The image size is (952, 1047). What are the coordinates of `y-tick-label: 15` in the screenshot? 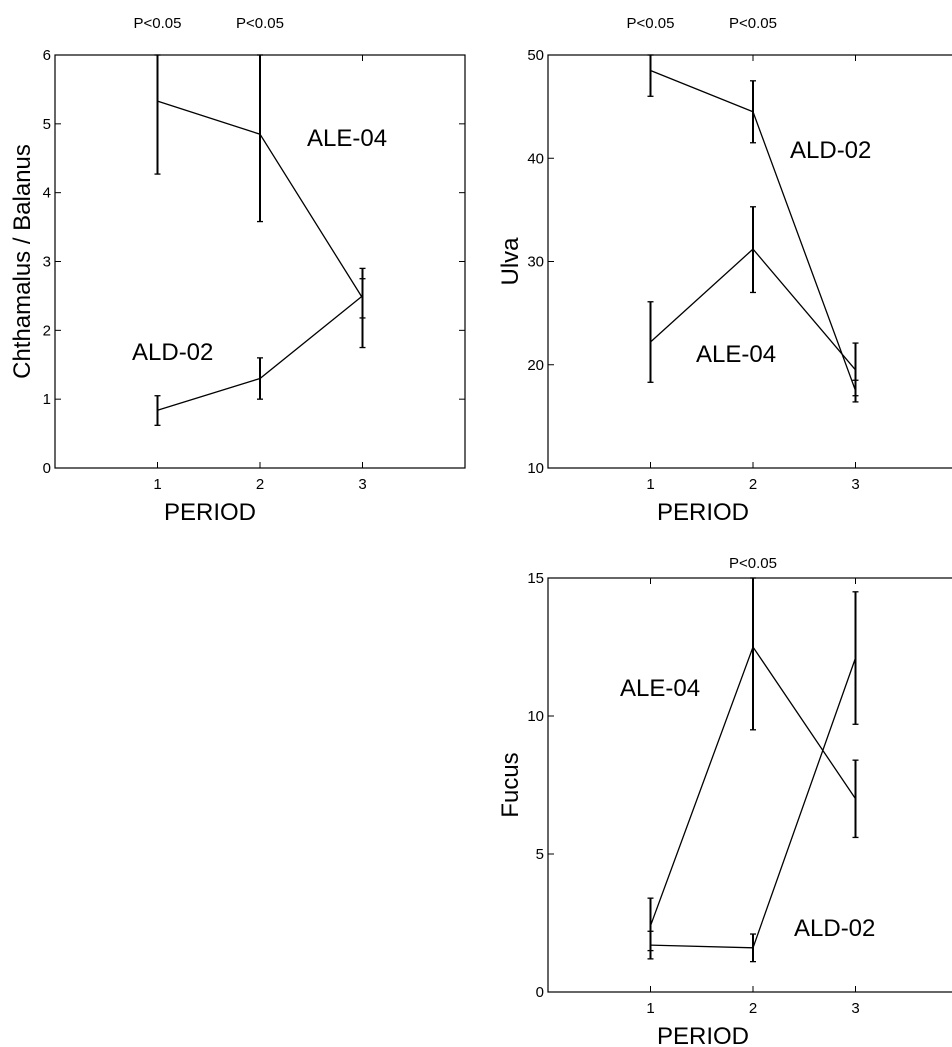 It's located at (535, 578).